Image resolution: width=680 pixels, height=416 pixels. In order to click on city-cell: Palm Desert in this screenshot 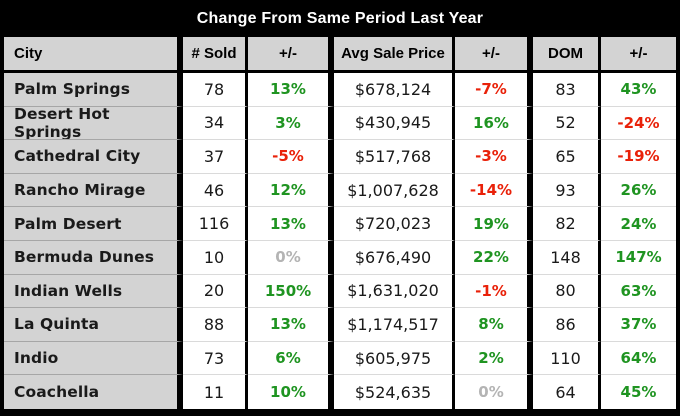, I will do `click(93, 224)`.